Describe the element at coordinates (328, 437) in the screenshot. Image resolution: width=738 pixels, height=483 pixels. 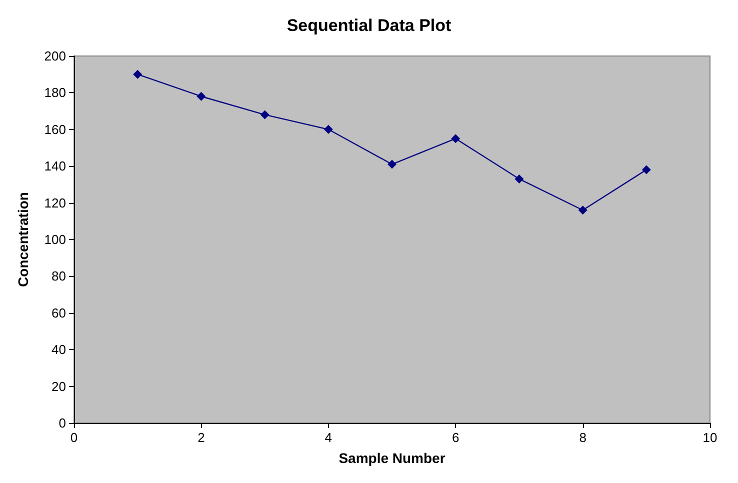
I see `x-tick-label: 4` at that location.